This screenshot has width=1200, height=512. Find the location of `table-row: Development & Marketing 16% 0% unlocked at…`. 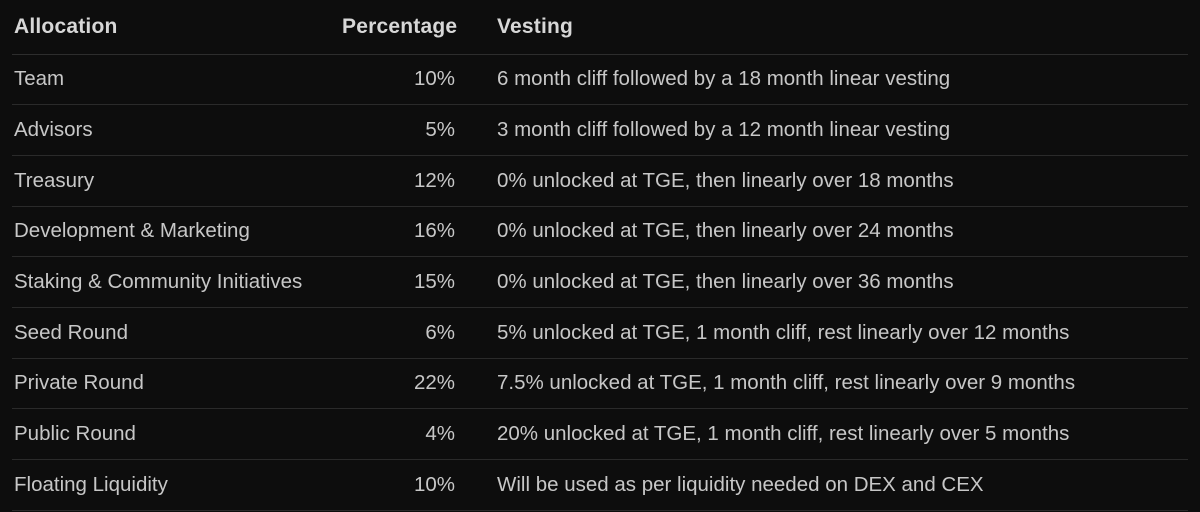

table-row: Development & Marketing 16% 0% unlocked at… is located at coordinates (600, 232).